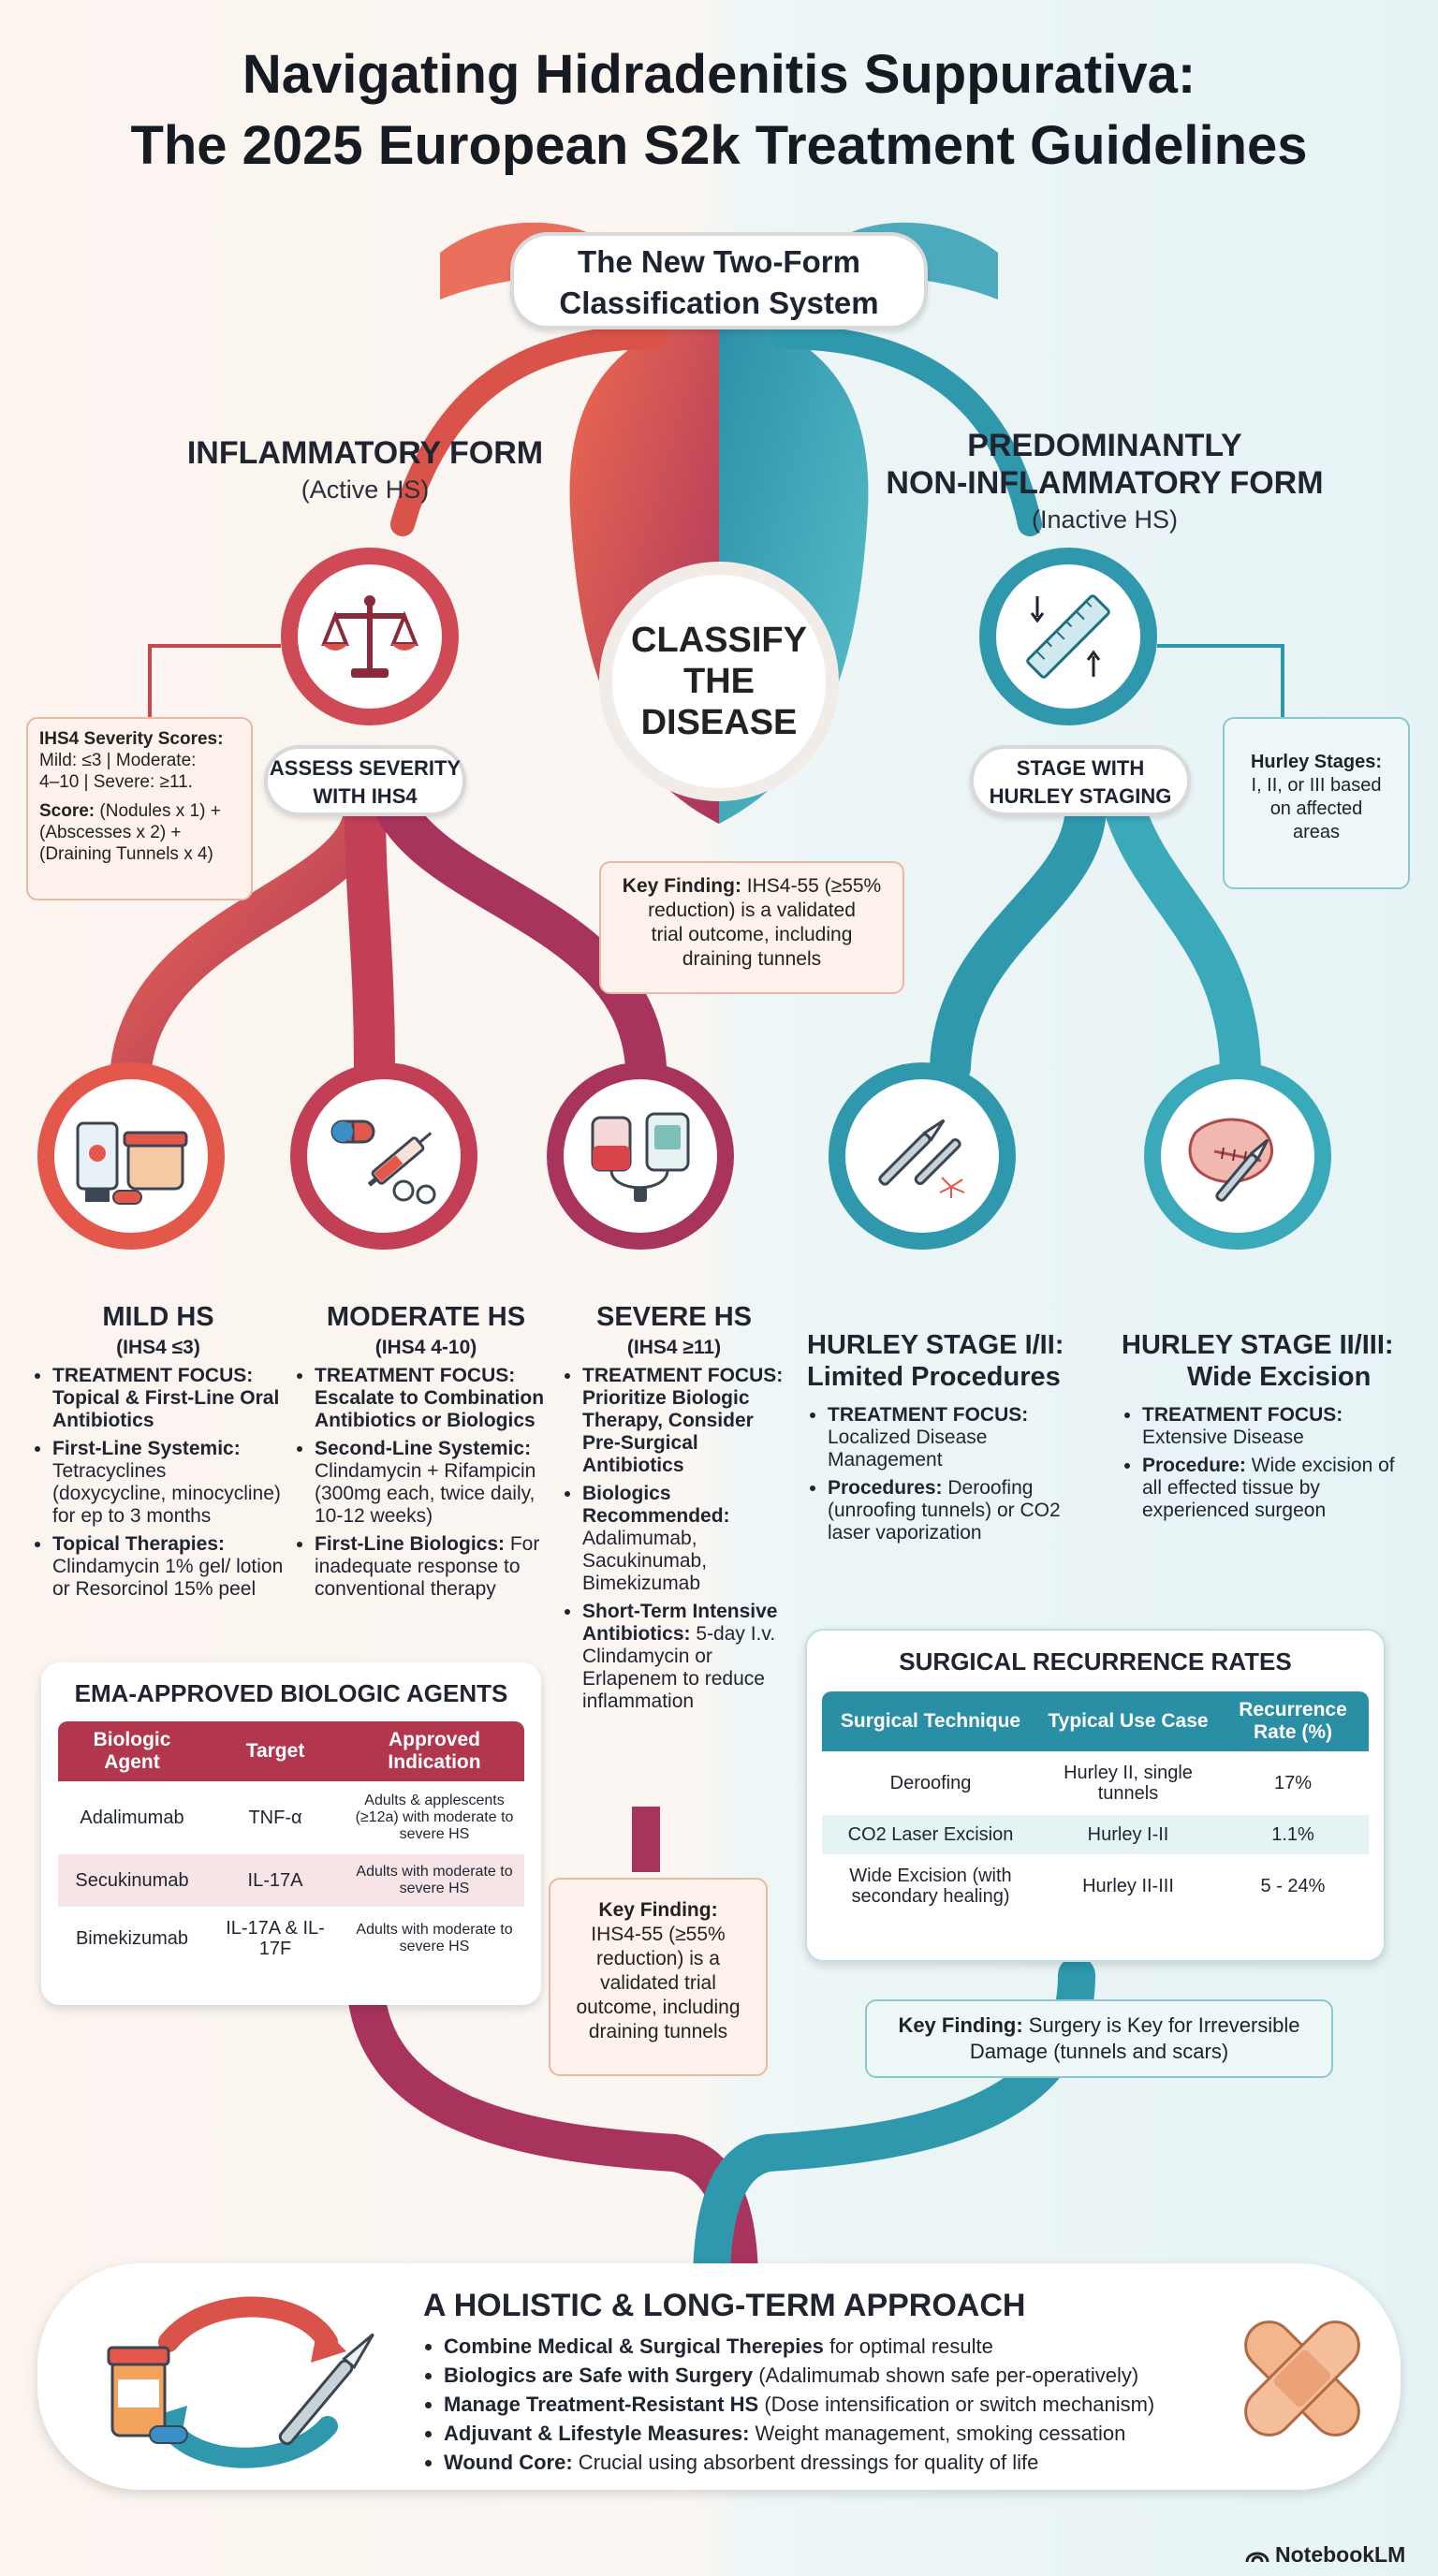 This screenshot has width=1438, height=2576. What do you see at coordinates (1105, 483) in the screenshot?
I see `non-inflammatory-title-line-2: NON-INFLAMMATORY FORM` at bounding box center [1105, 483].